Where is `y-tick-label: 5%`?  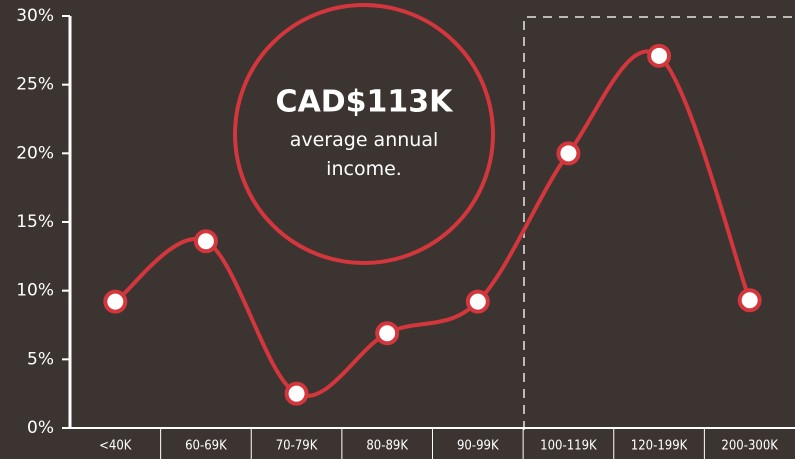 y-tick-label: 5% is located at coordinates (40, 359).